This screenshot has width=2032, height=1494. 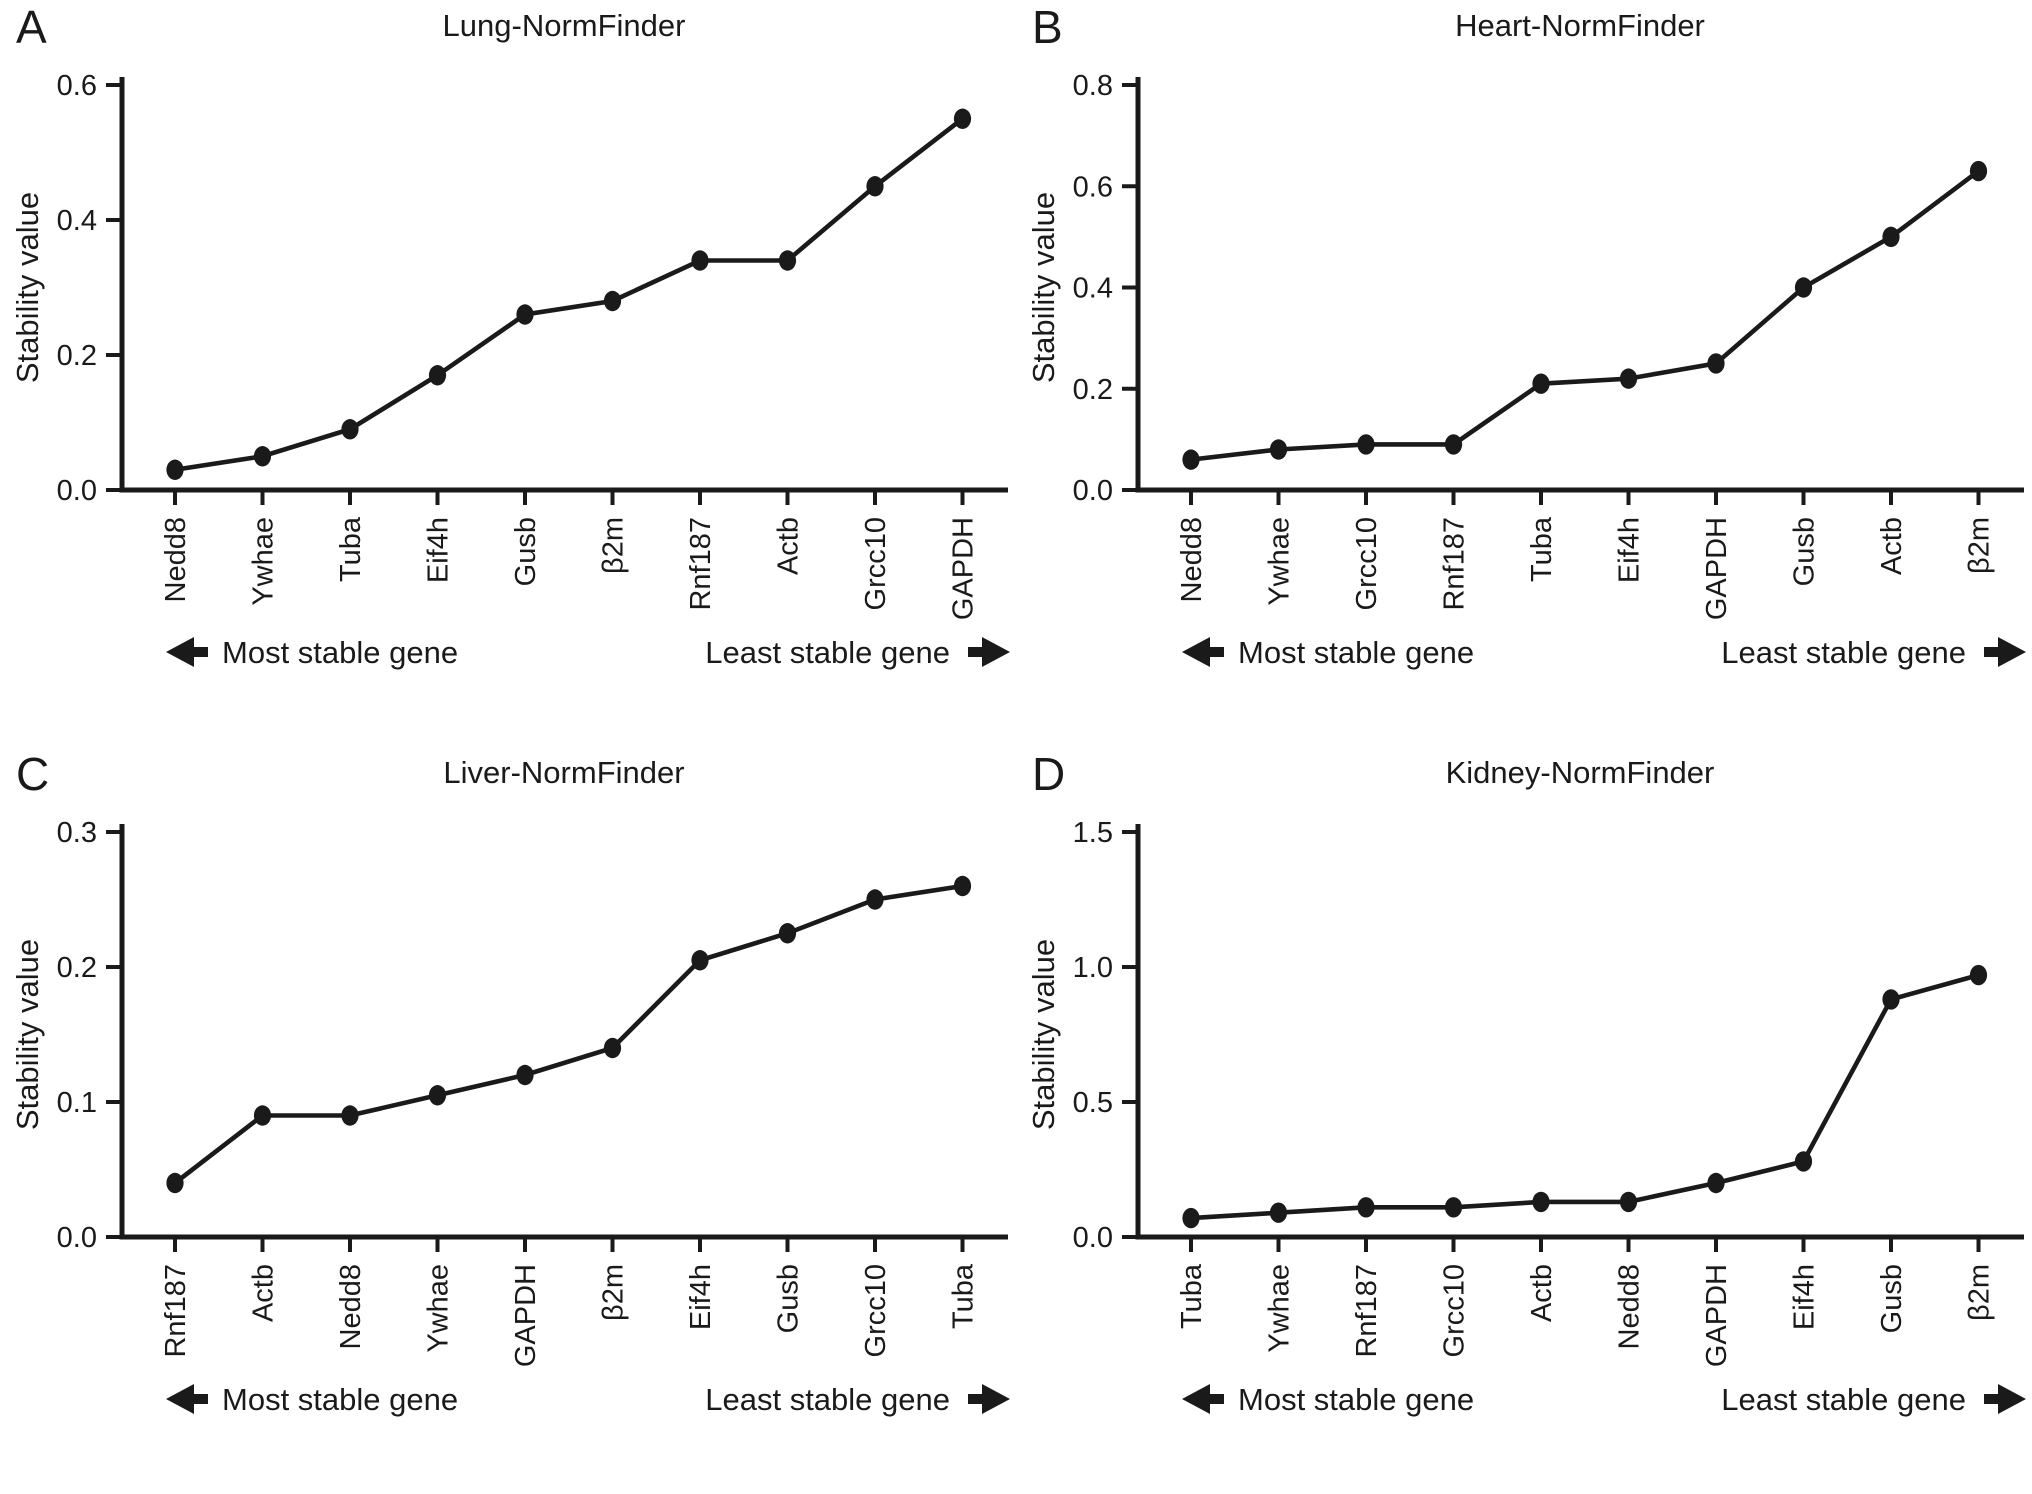 I want to click on y-tick-label: 0.8, so click(x=1093, y=86).